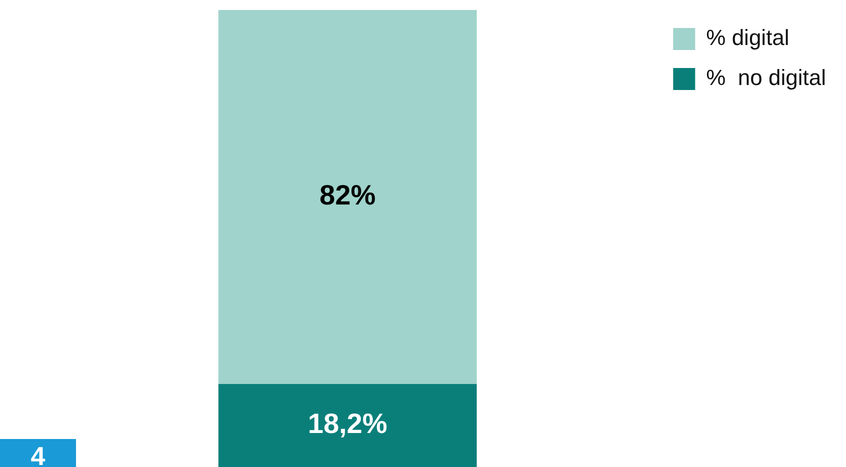 The image size is (846, 467). What do you see at coordinates (348, 424) in the screenshot?
I see `data-label: 18,2%` at bounding box center [348, 424].